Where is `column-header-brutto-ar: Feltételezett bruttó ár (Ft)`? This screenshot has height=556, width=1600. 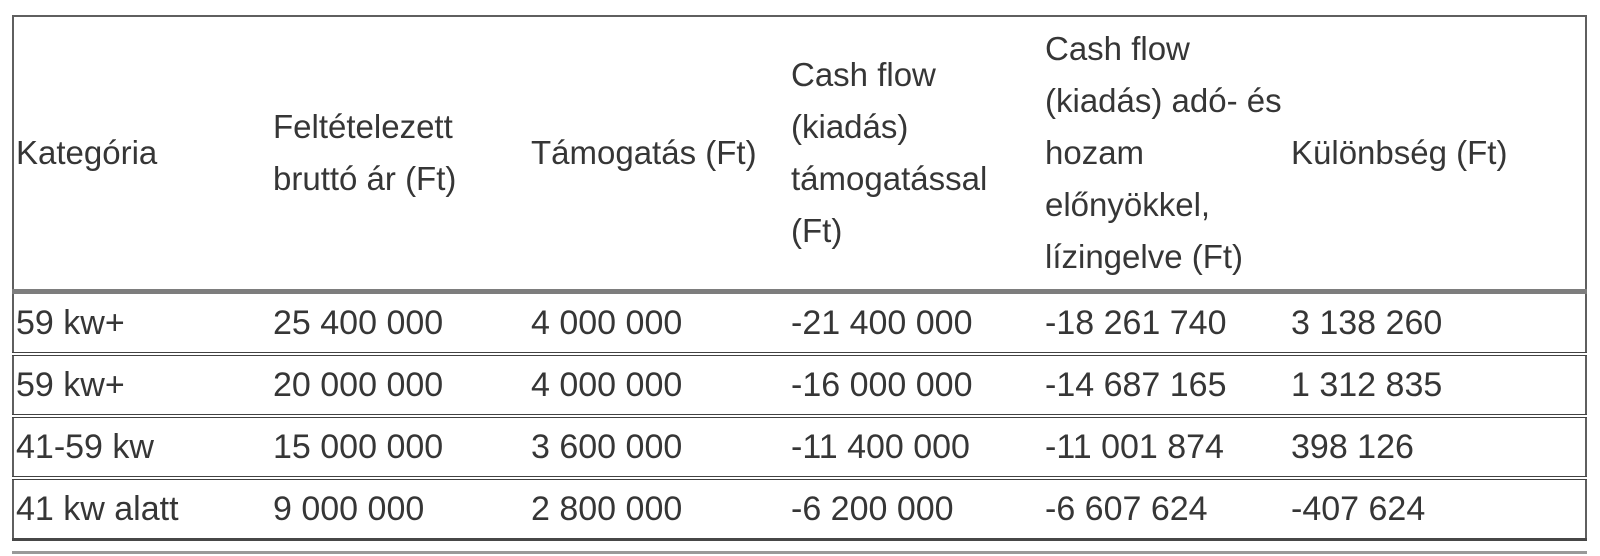 column-header-brutto-ar: Feltételezett bruttó ár (Ft) is located at coordinates (400, 155).